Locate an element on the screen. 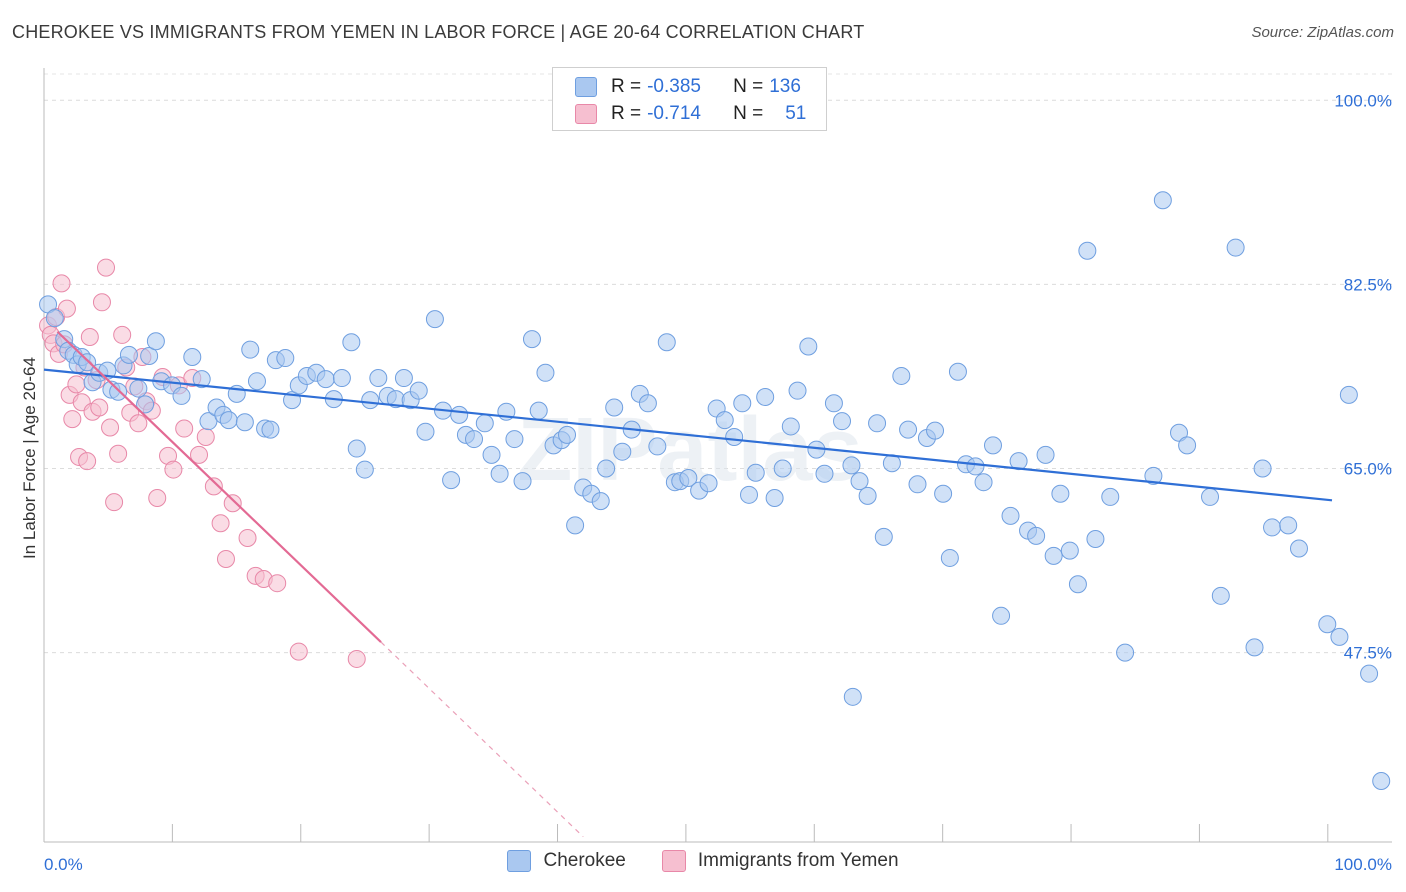 The height and width of the screenshot is (892, 1406). cherokee-swatch is located at coordinates (586, 87).